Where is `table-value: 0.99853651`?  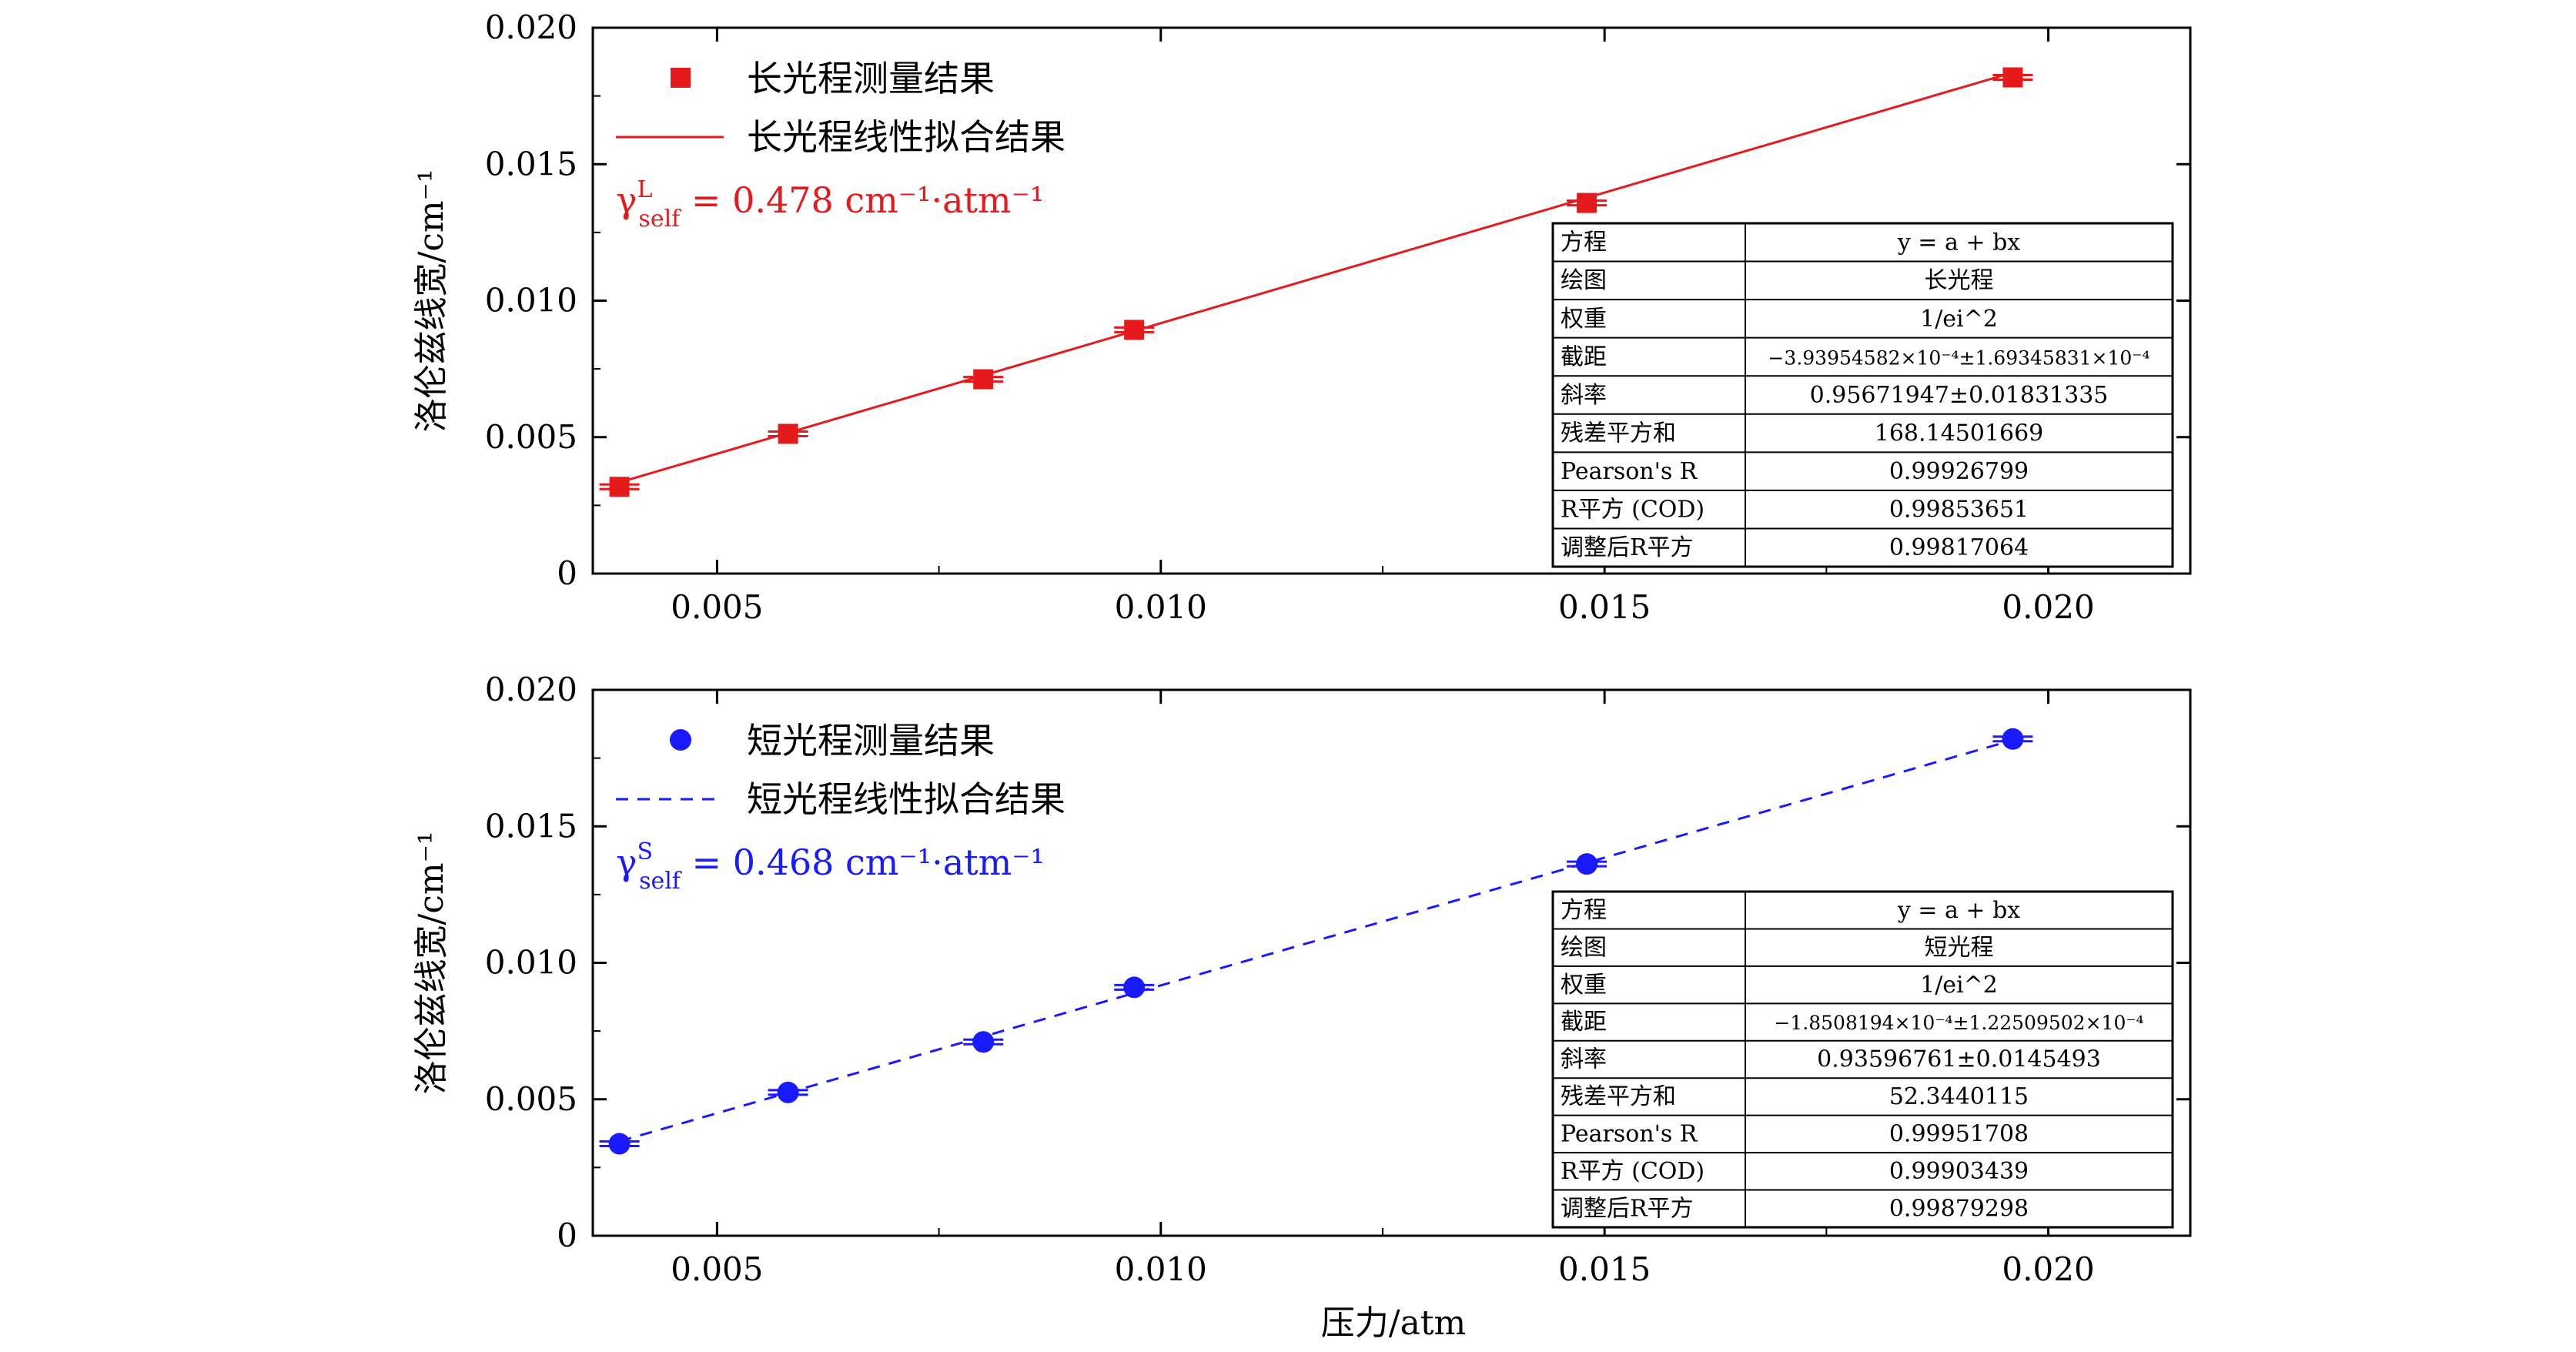
table-value: 0.99853651 is located at coordinates (1959, 511).